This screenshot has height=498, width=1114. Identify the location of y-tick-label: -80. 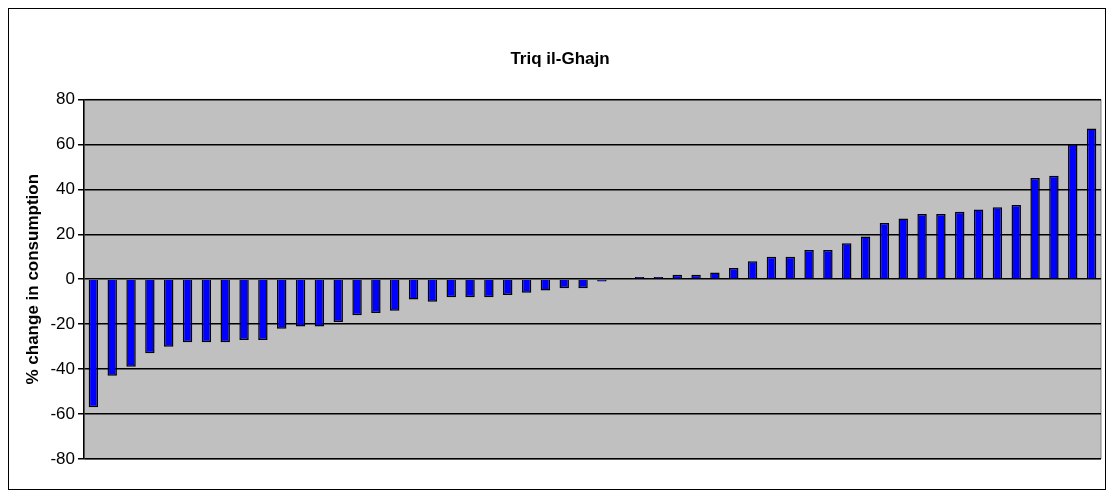
(62, 458).